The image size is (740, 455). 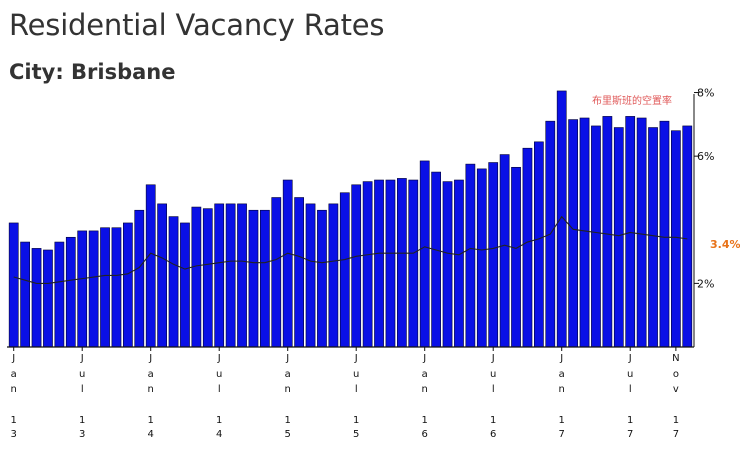 I want to click on x-tick-label: Jan 1 7, so click(x=562, y=396).